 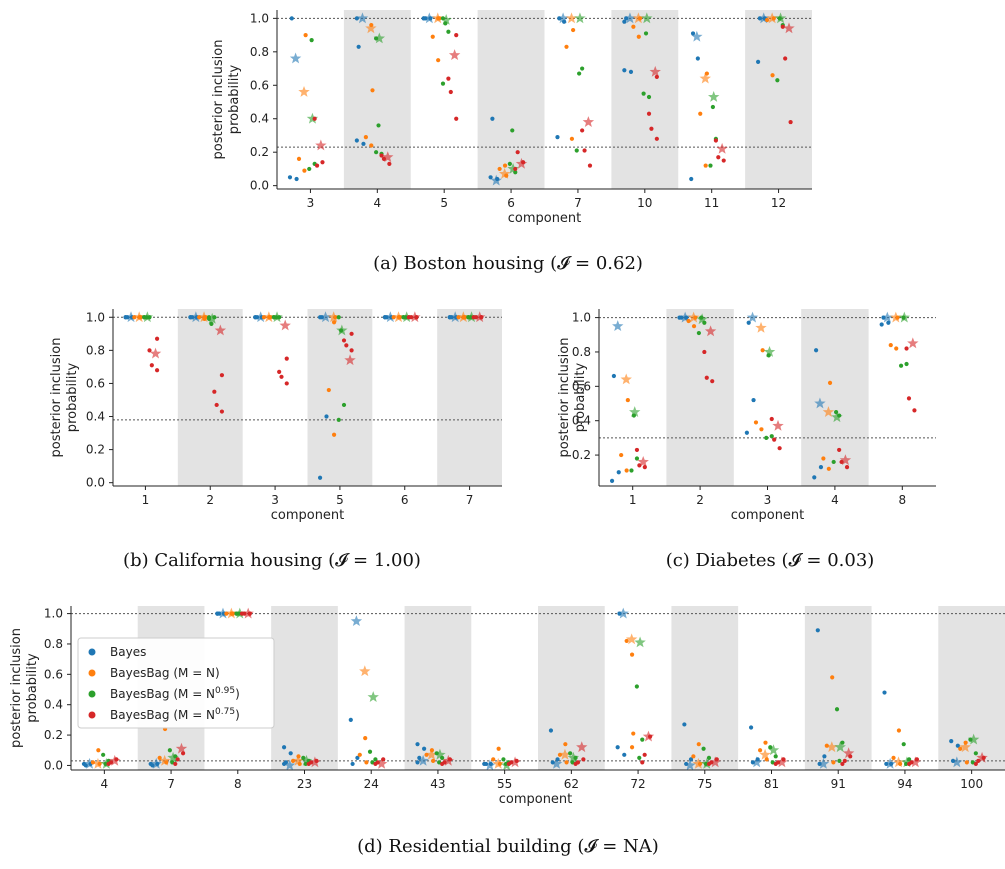 What do you see at coordinates (237, 694) in the screenshot?
I see `legend-close-paren: )` at bounding box center [237, 694].